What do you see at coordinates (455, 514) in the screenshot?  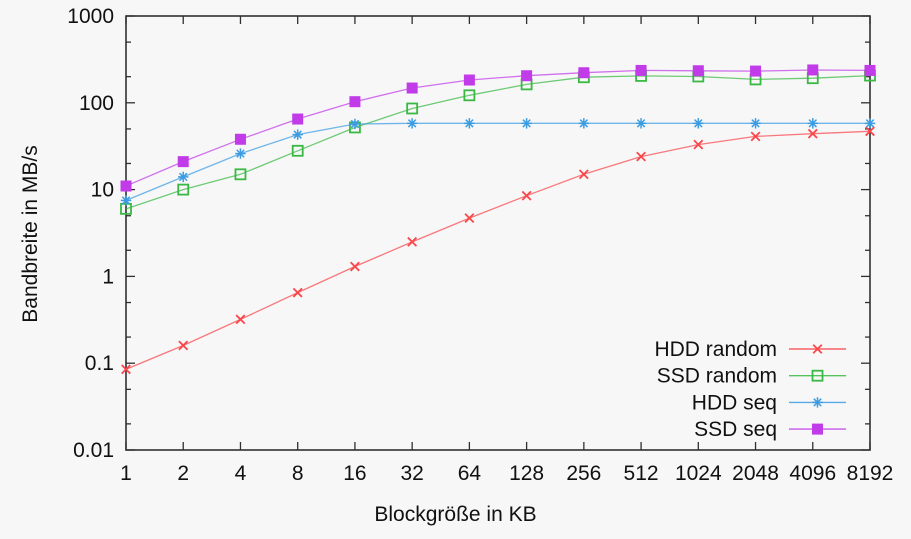 I see `x-axis-title: Blockgröße in KB` at bounding box center [455, 514].